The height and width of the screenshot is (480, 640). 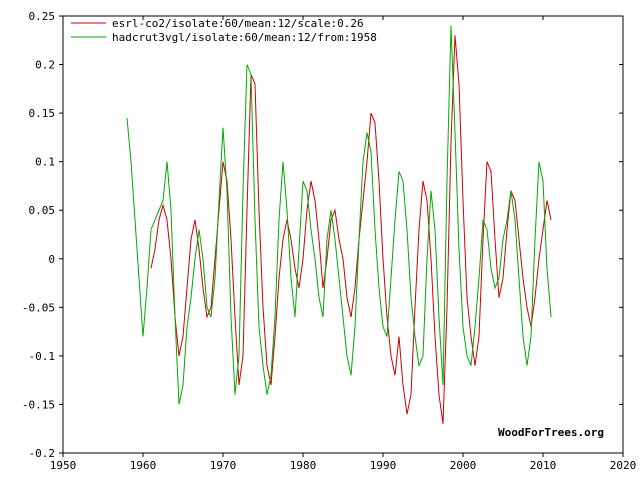 What do you see at coordinates (42, 113) in the screenshot?
I see `y-tick-label: 0.15` at bounding box center [42, 113].